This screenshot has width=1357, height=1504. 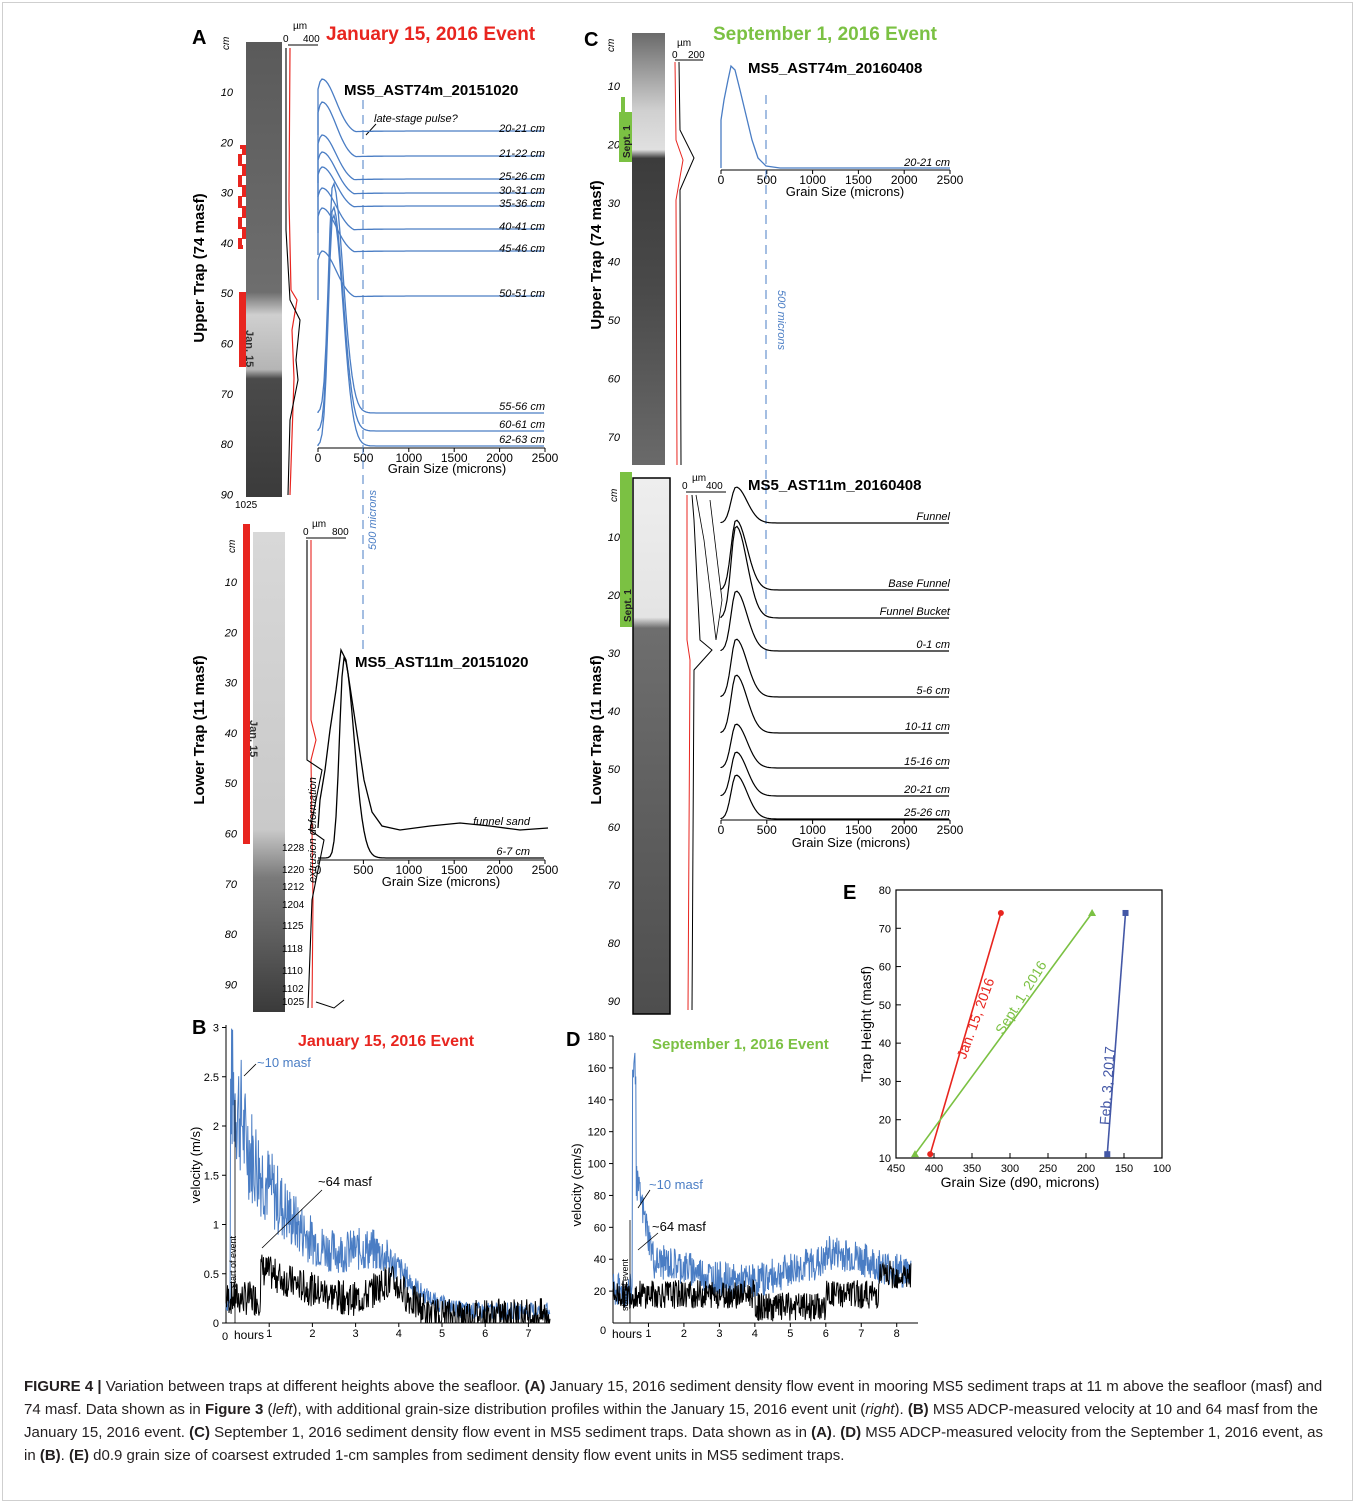 I want to click on panel-c-lower-curve-BaseFunnel, so click(x=834, y=555).